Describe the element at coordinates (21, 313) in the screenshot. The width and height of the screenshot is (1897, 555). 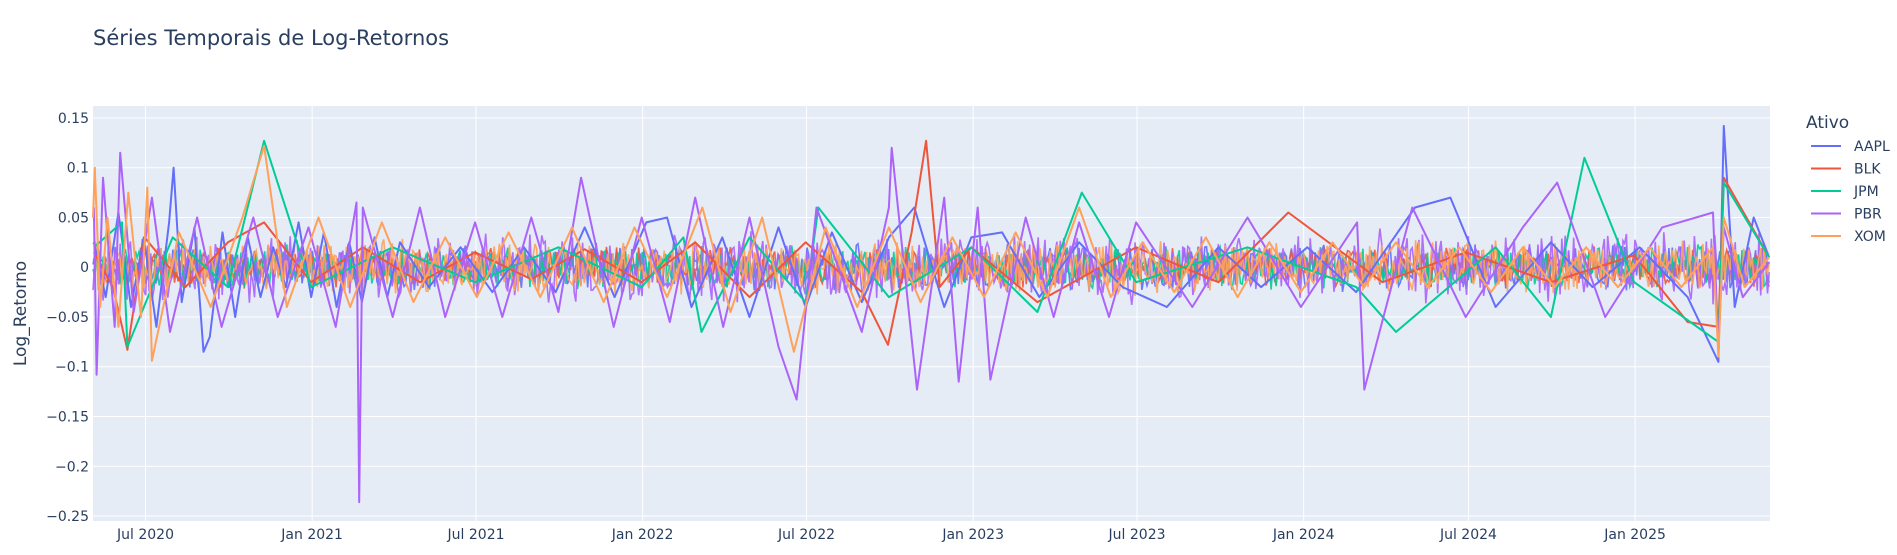
I see `y-axis-title: Log_Retorno` at that location.